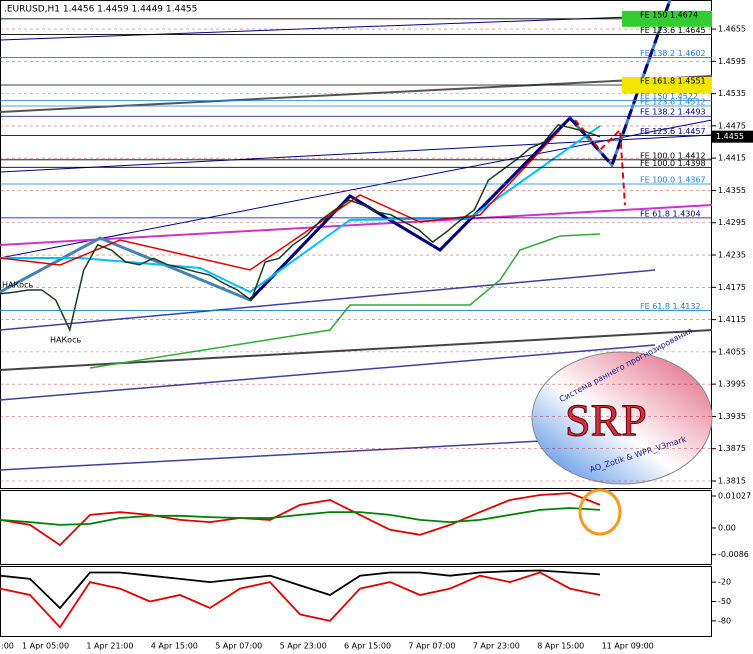 The width and height of the screenshot is (753, 654). I want to click on stop-line, so click(345, 301).